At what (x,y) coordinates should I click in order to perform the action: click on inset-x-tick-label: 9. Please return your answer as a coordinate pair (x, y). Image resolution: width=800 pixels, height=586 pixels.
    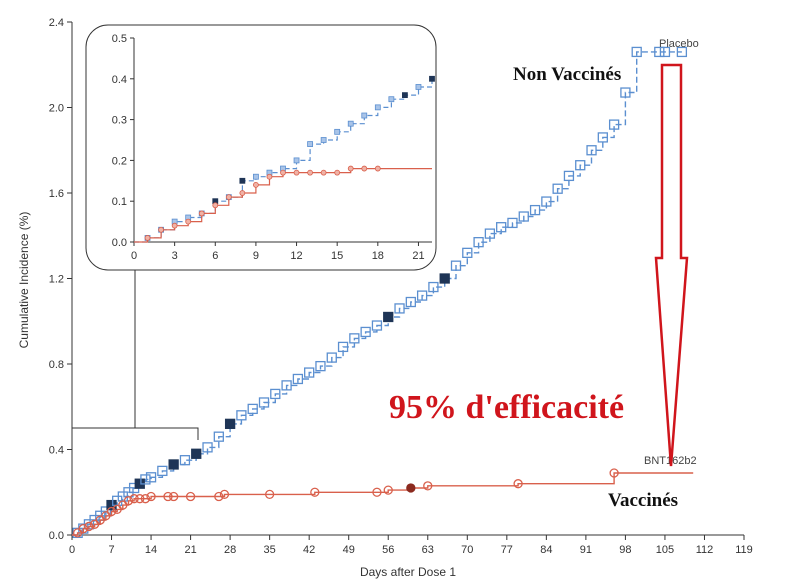
    Looking at the image, I should click on (256, 256).